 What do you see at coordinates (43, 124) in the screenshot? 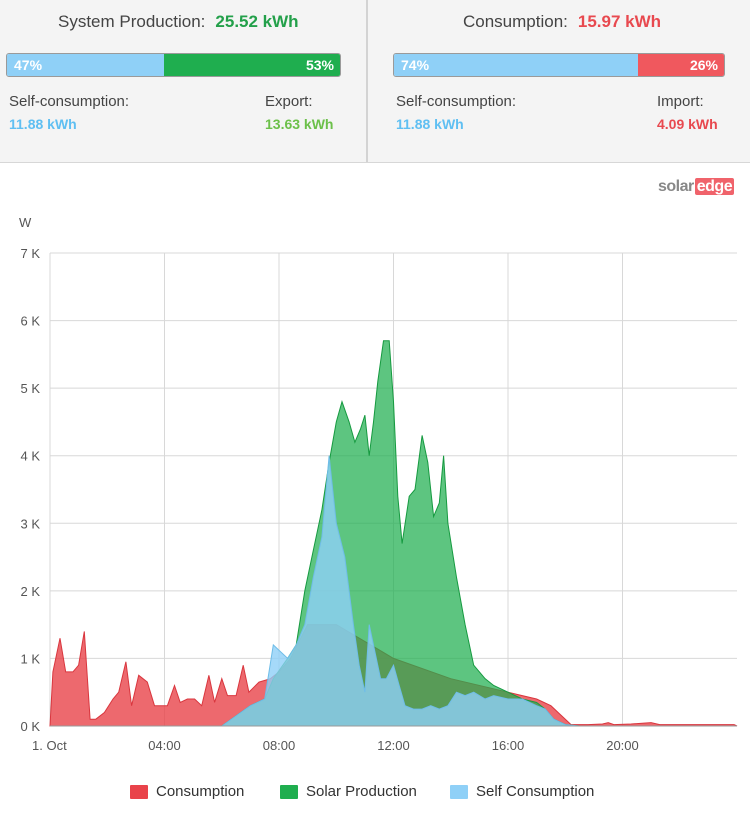
I see `production-self-value: 11.88 kWh` at bounding box center [43, 124].